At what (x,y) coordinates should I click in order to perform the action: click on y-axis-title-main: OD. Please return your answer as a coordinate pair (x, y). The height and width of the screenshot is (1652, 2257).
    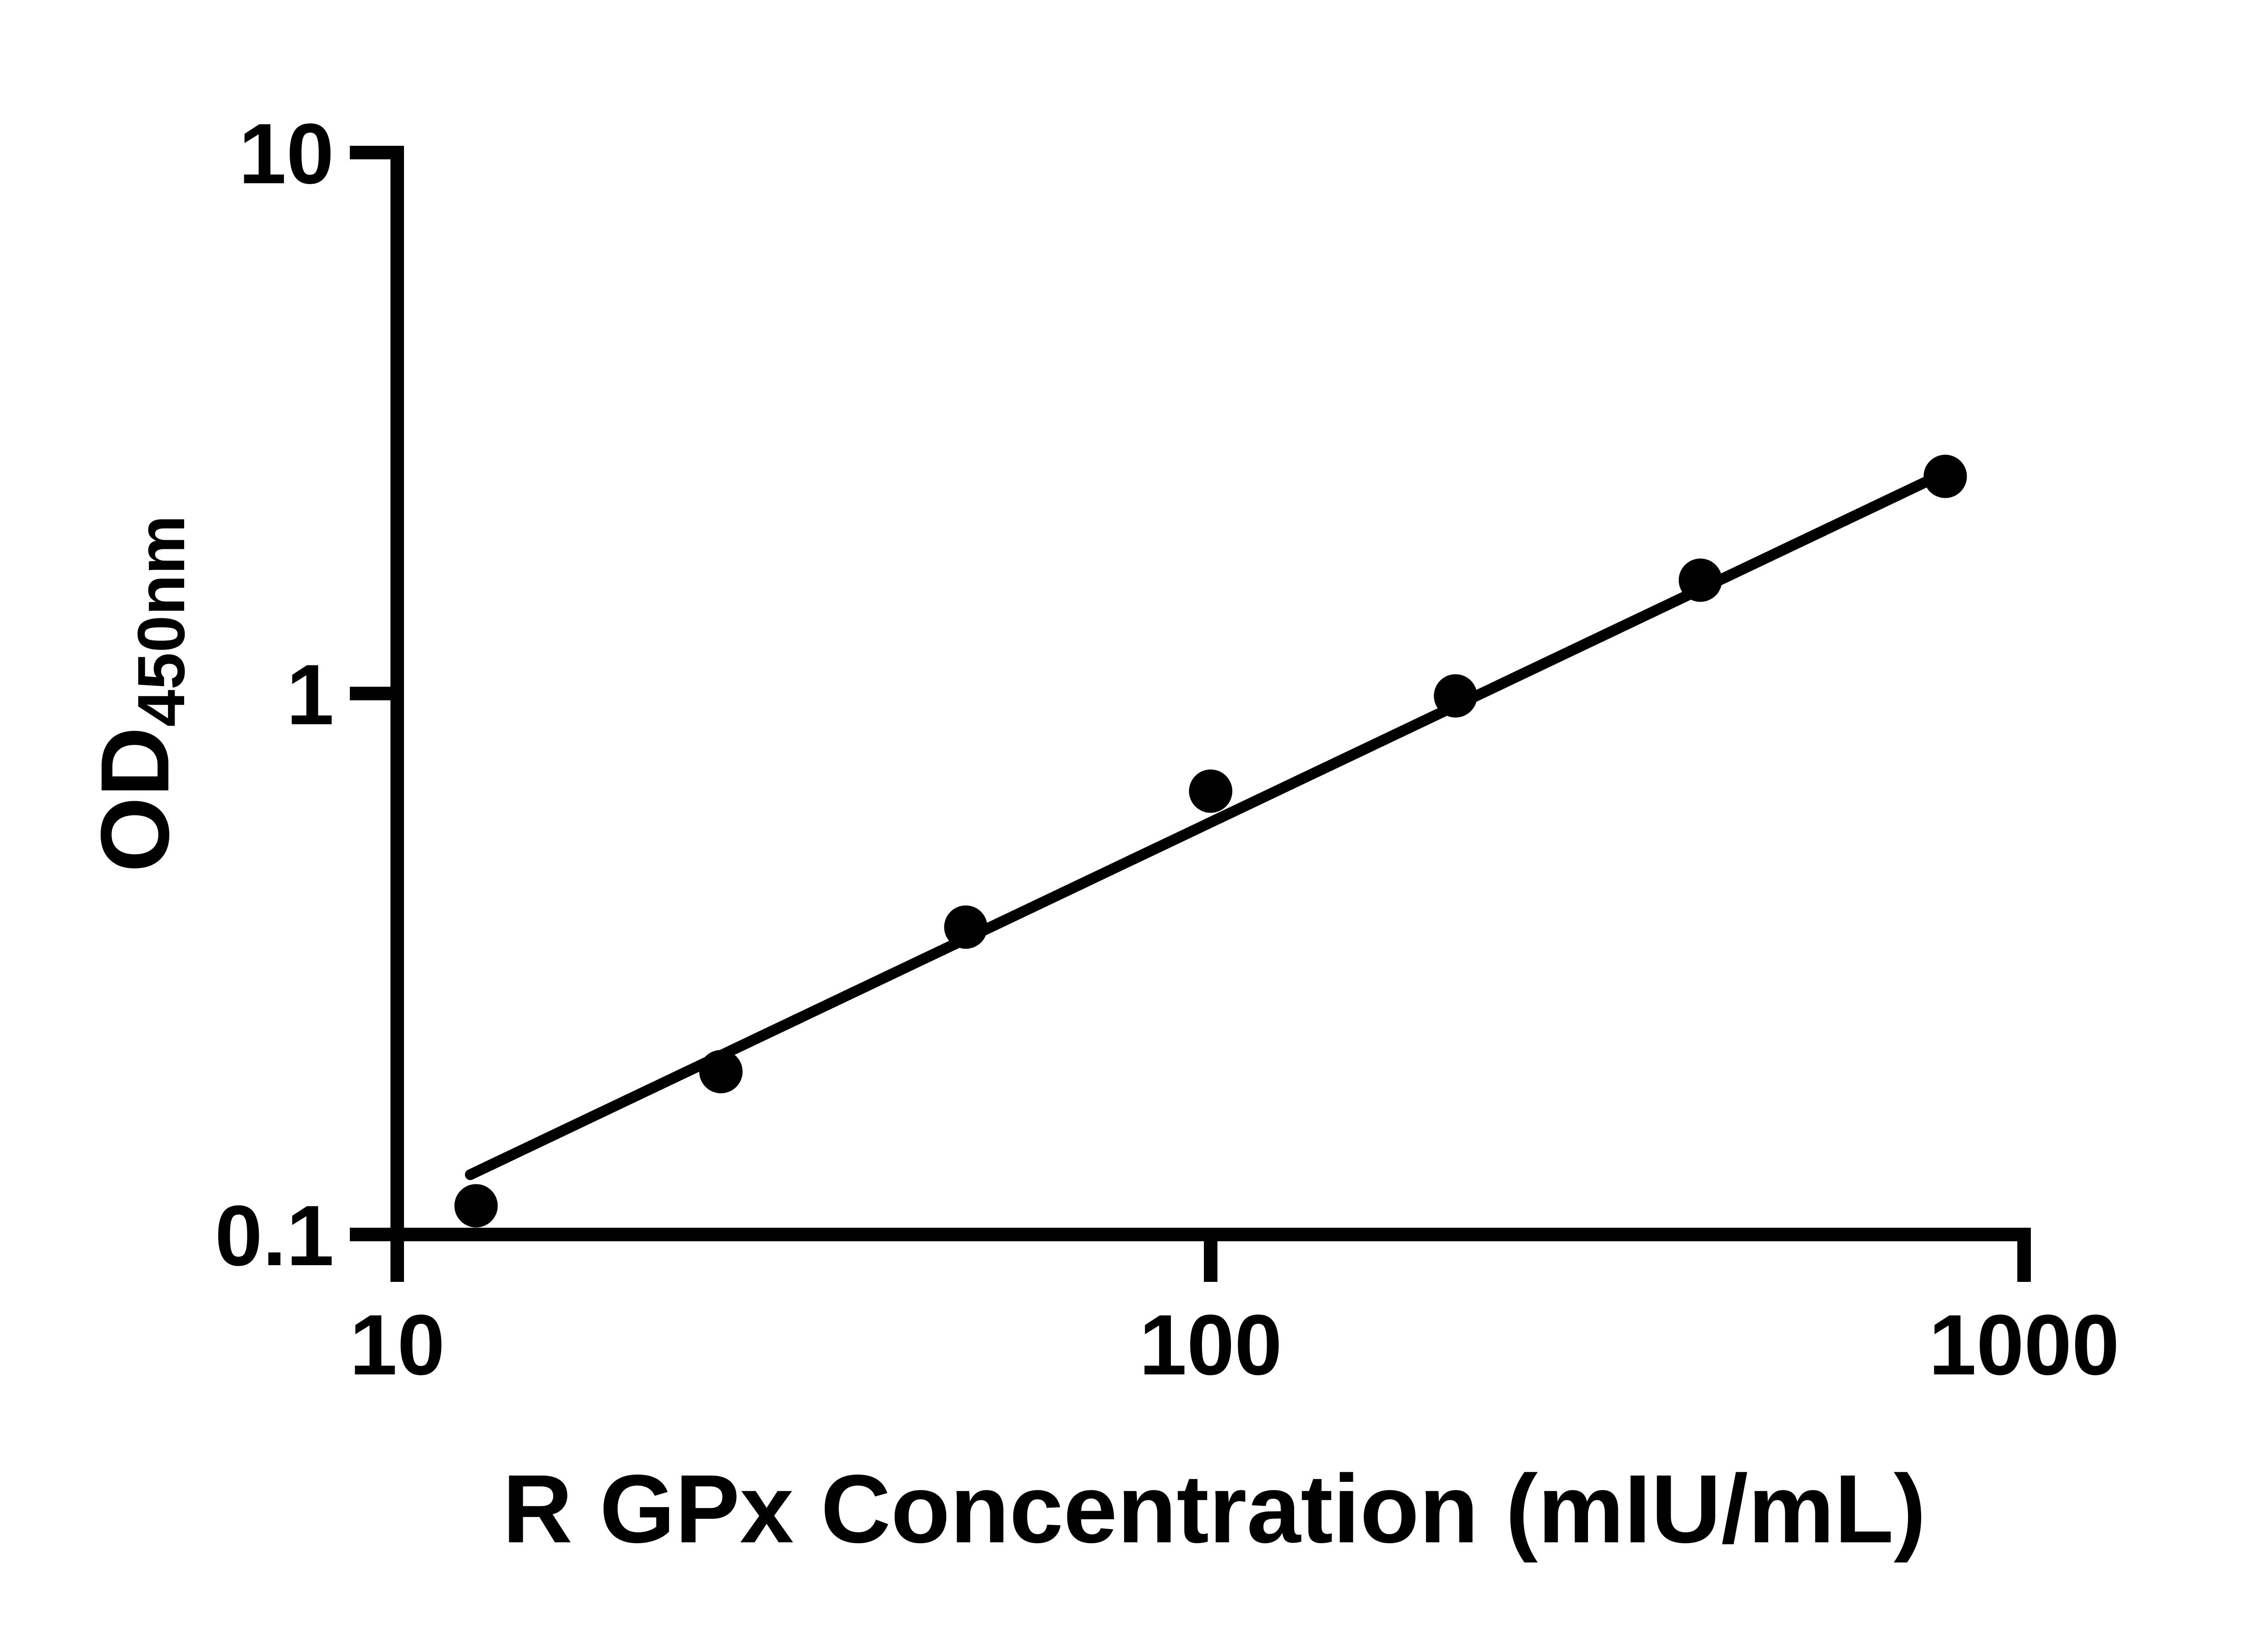
    Looking at the image, I should click on (135, 799).